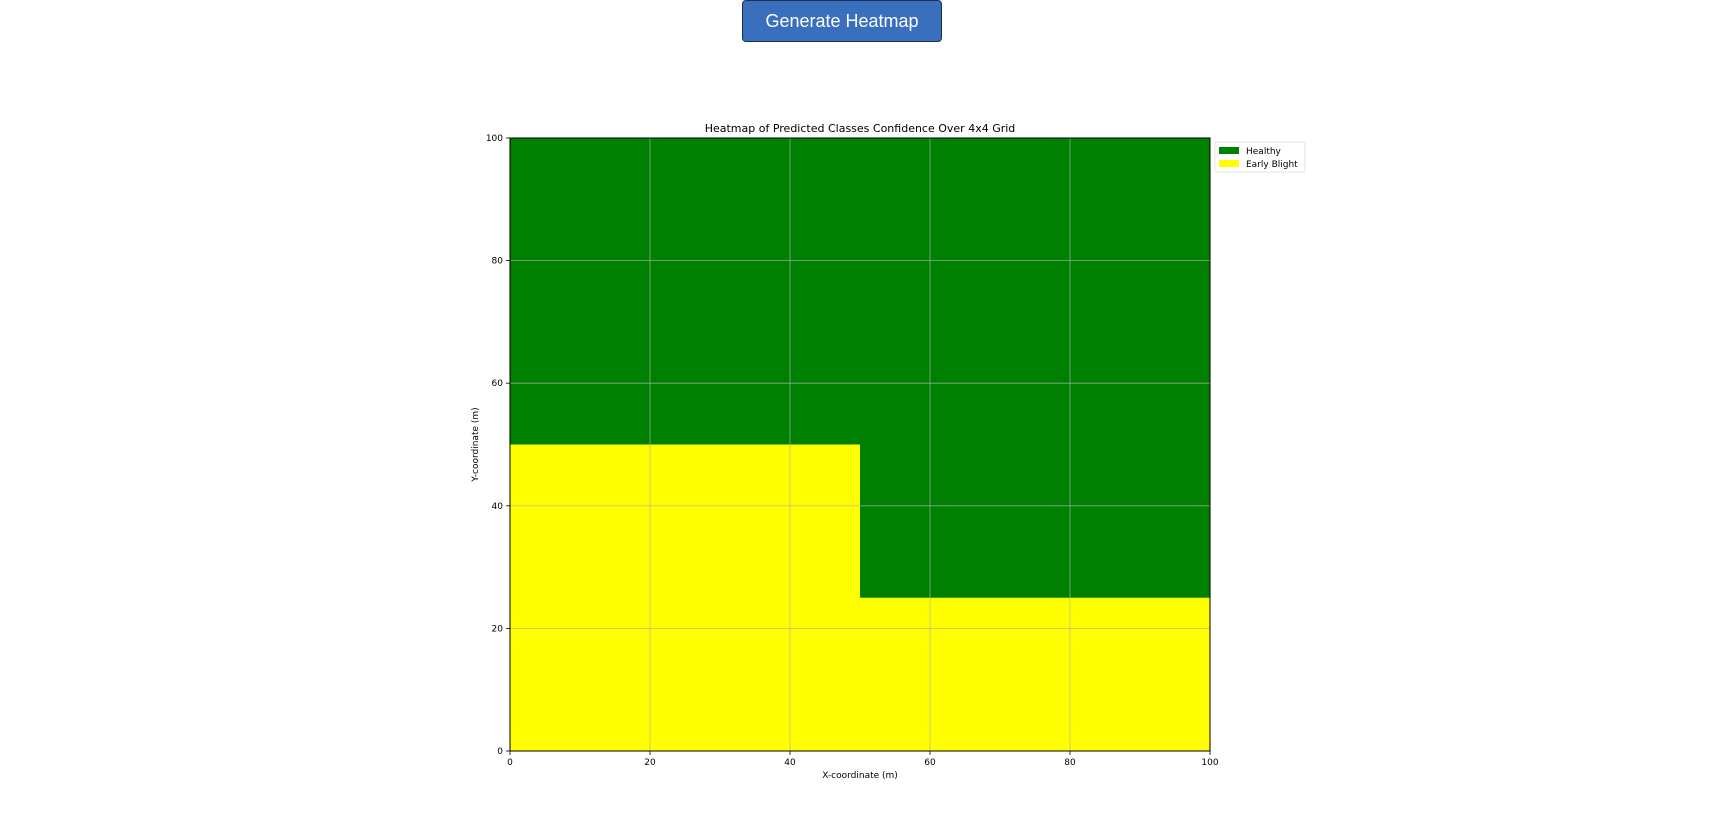 The width and height of the screenshot is (1715, 831). What do you see at coordinates (500, 752) in the screenshot?
I see `y-tick-label: 0` at bounding box center [500, 752].